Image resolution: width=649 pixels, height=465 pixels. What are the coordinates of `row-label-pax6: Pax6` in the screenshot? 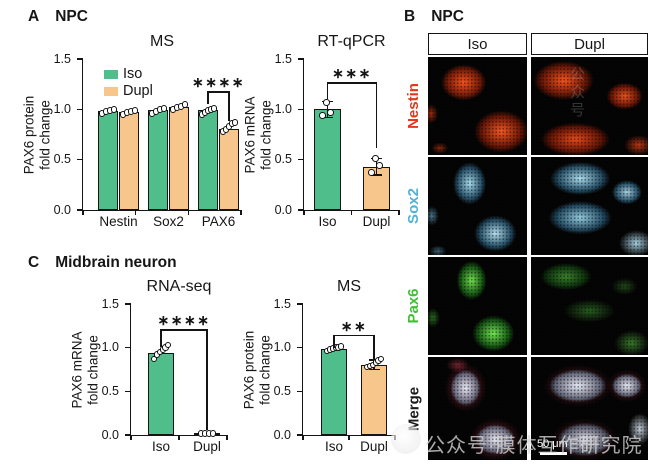 It's located at (413, 306).